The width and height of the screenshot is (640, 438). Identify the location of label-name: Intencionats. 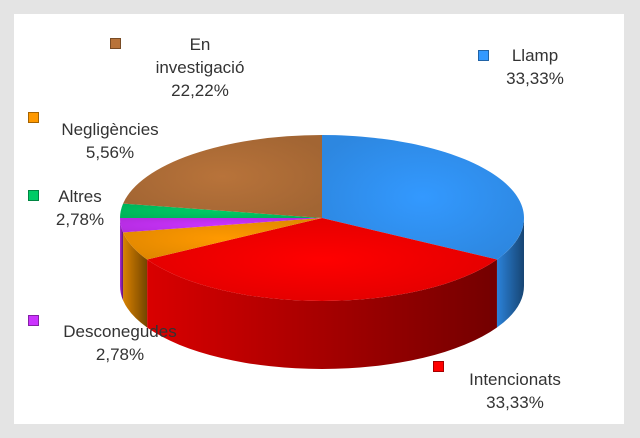
(515, 379).